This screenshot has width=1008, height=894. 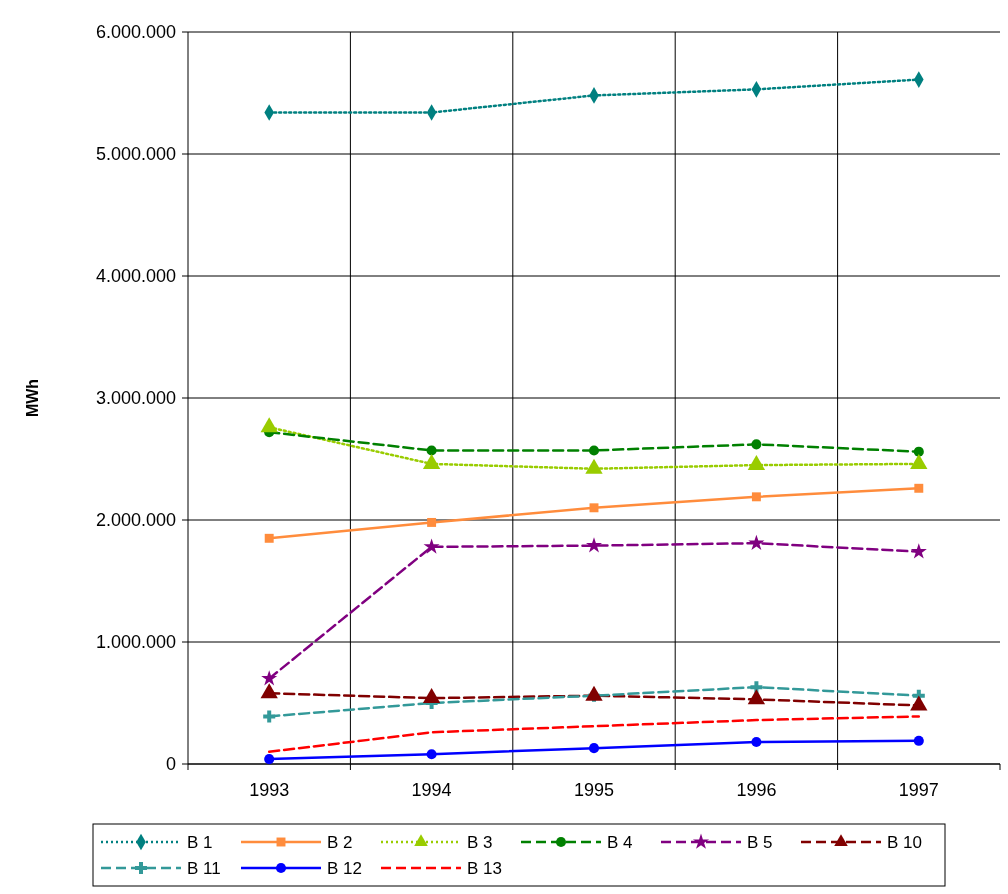 I want to click on y-tick-label: 4.000.000, so click(x=135, y=276).